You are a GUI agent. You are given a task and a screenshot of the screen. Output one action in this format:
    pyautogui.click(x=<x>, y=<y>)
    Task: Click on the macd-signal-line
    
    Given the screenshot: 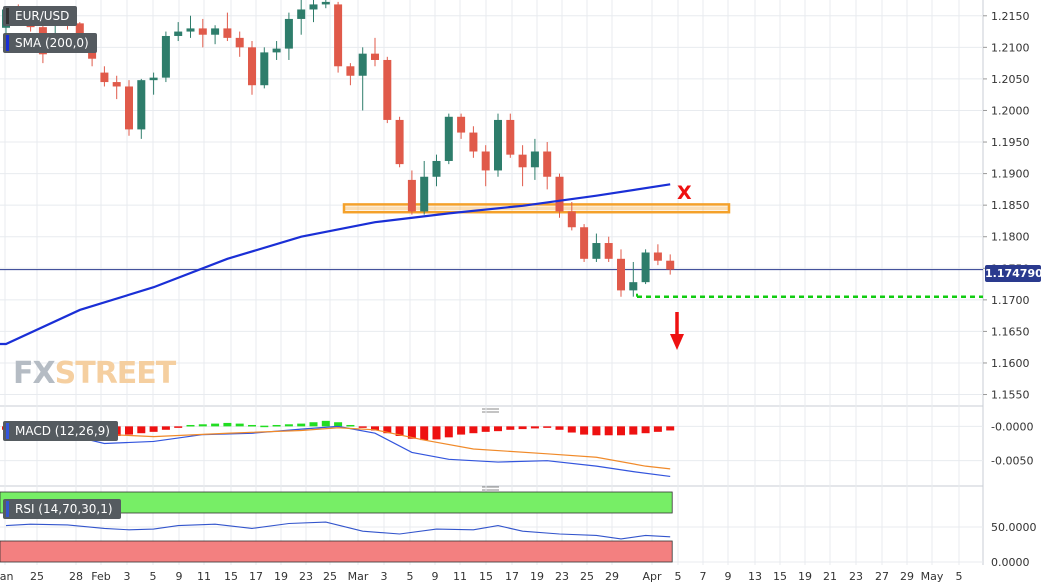 What is the action you would take?
    pyautogui.click(x=338, y=447)
    